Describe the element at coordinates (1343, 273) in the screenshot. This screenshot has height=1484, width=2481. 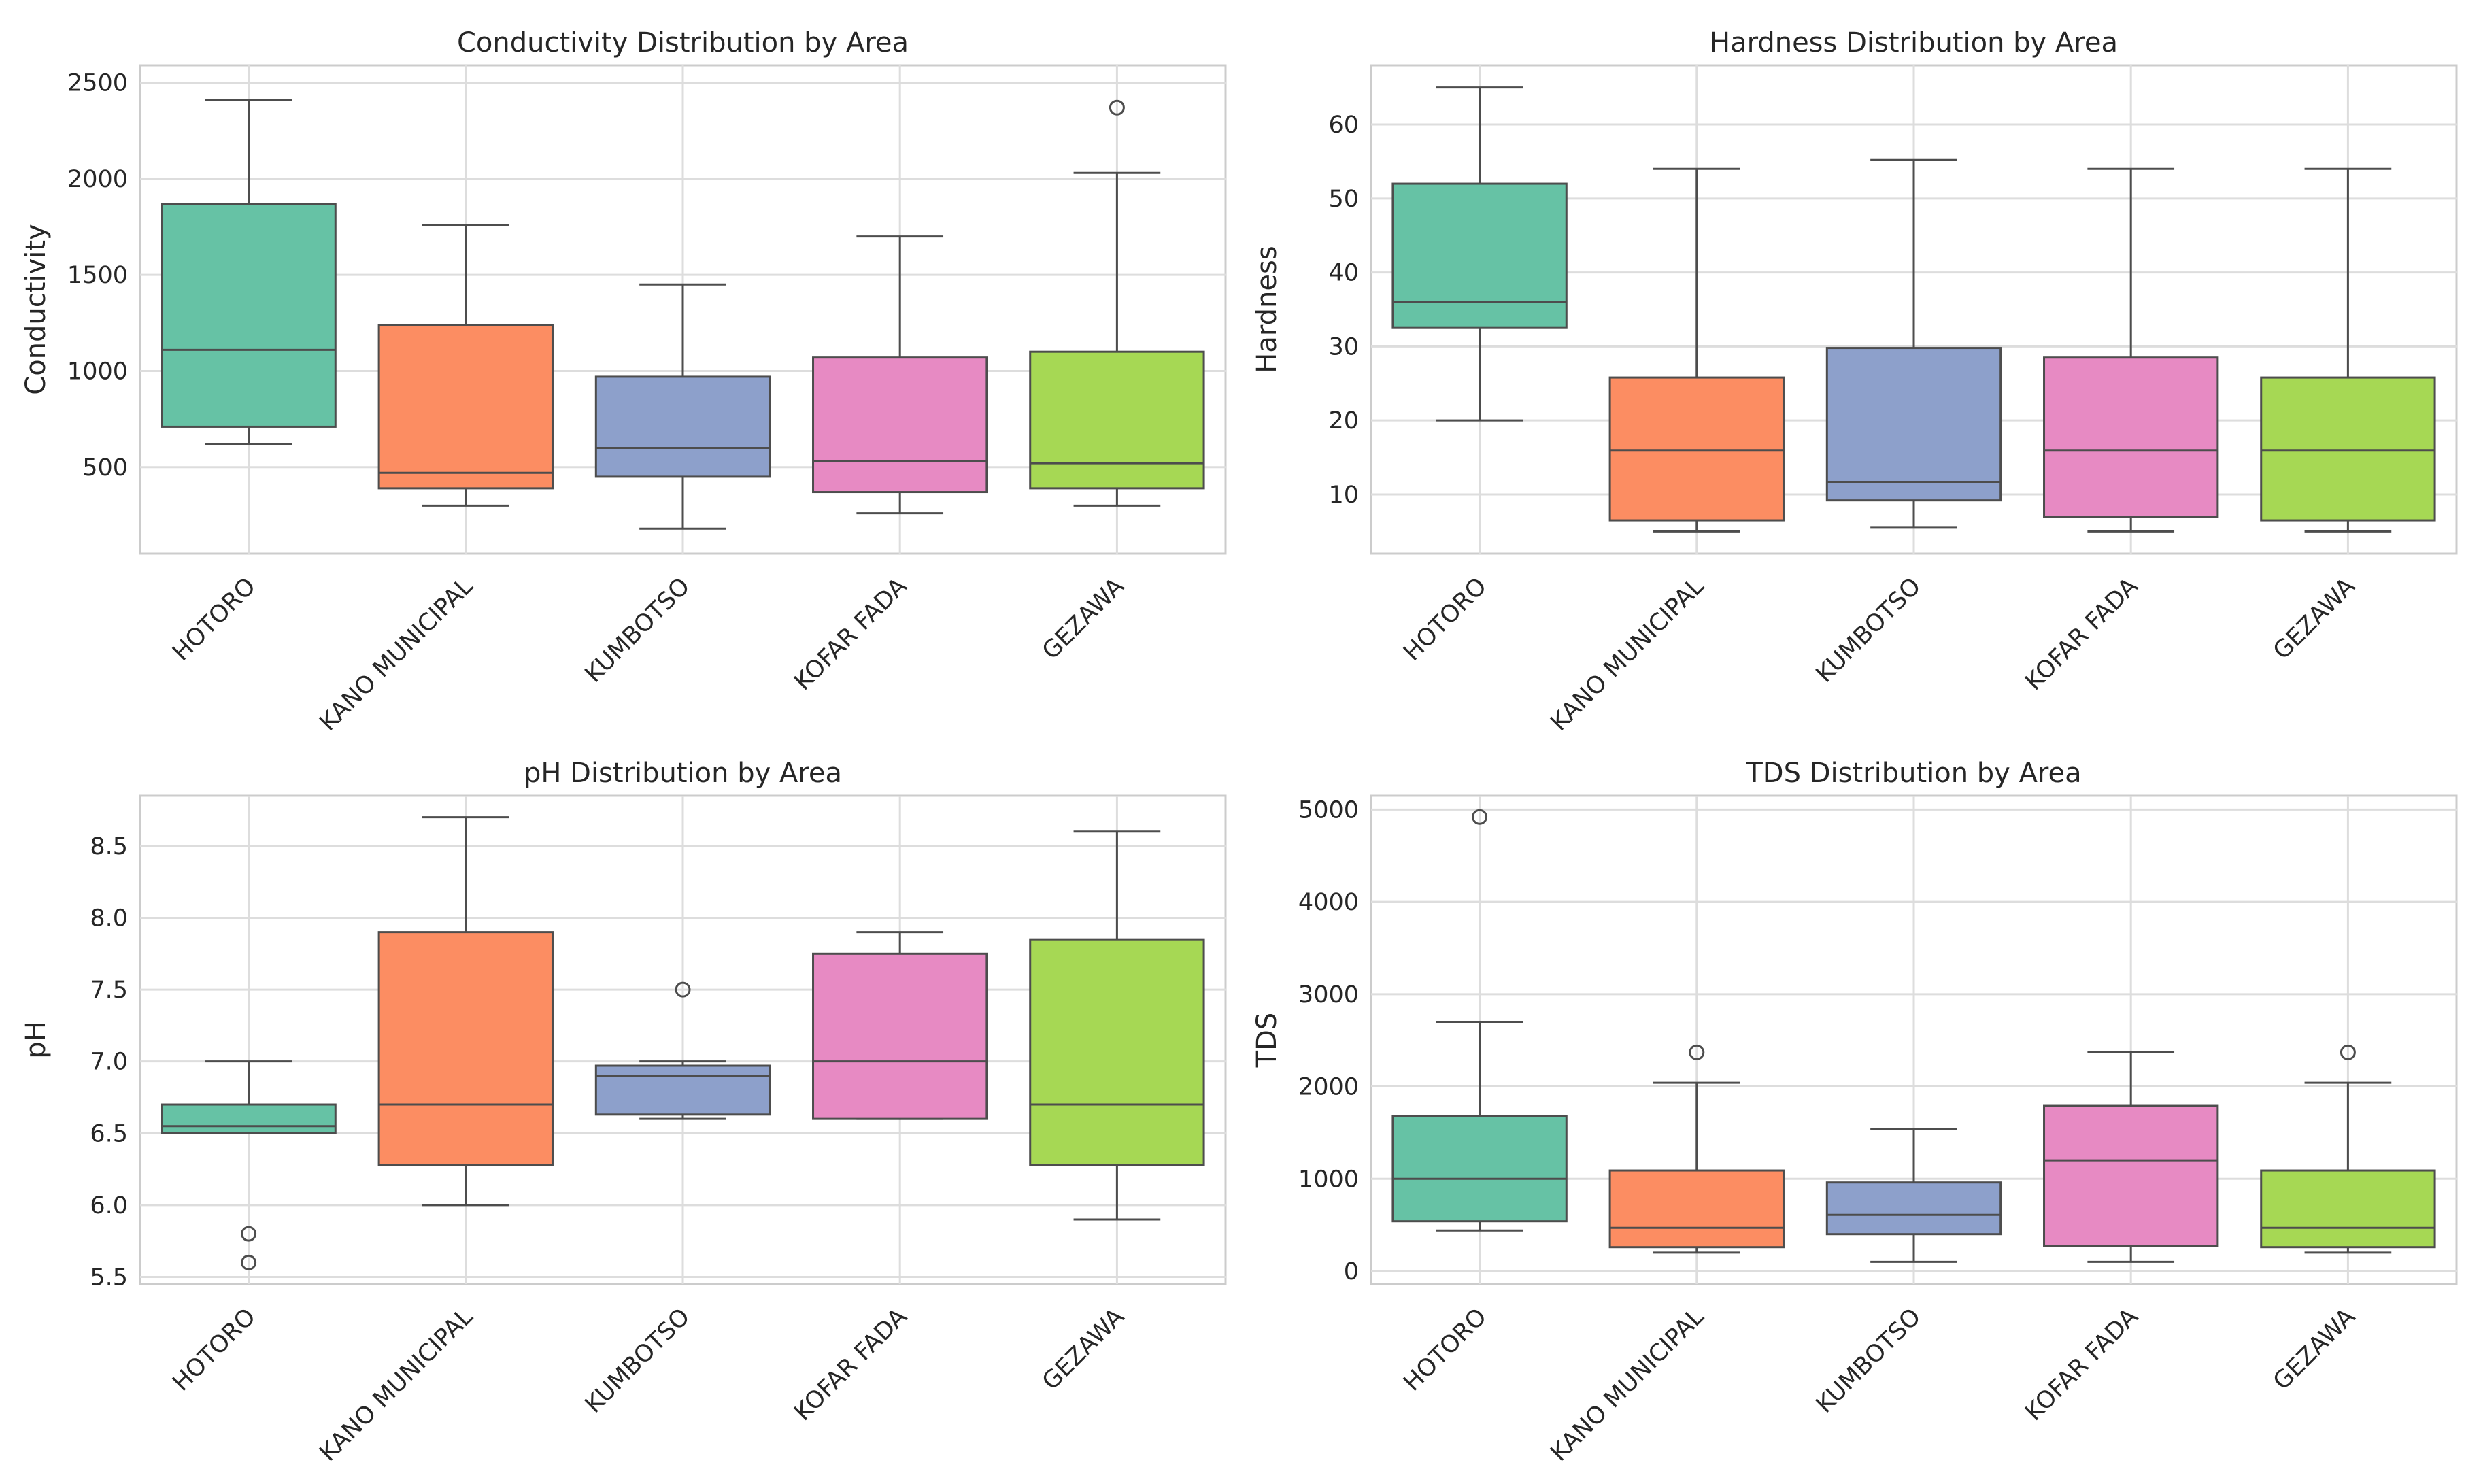
I see `hardness-ytick-label: 40` at that location.